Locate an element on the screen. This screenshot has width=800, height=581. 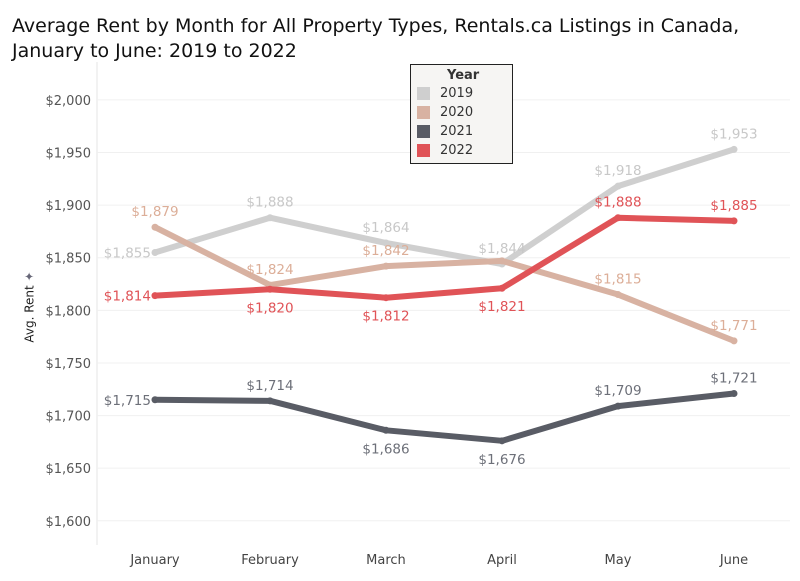
x-tick-label: February is located at coordinates (270, 560).